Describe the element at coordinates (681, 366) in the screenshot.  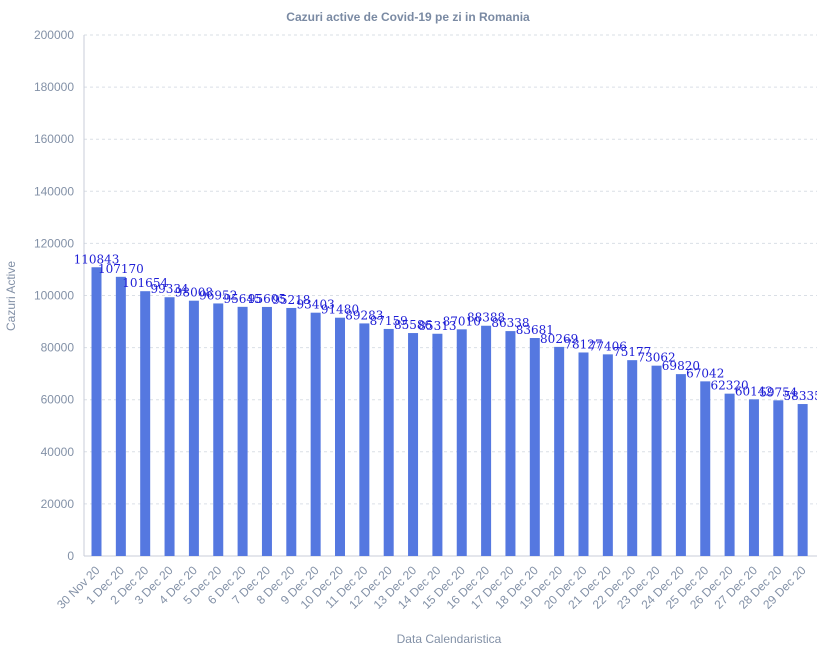
I see `data-label: 69820` at that location.